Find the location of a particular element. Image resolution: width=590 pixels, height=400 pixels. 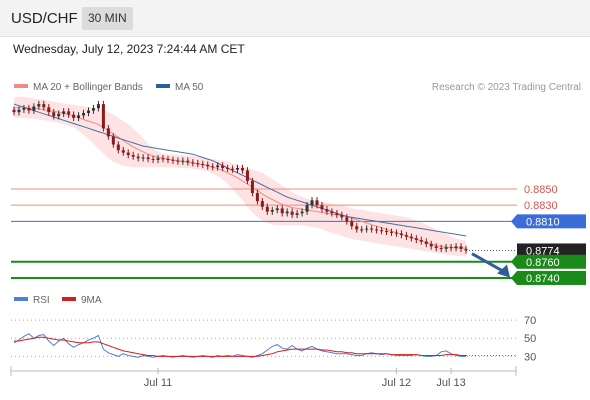

attribution-text: Research © 2023 Trading Central is located at coordinates (506, 87).